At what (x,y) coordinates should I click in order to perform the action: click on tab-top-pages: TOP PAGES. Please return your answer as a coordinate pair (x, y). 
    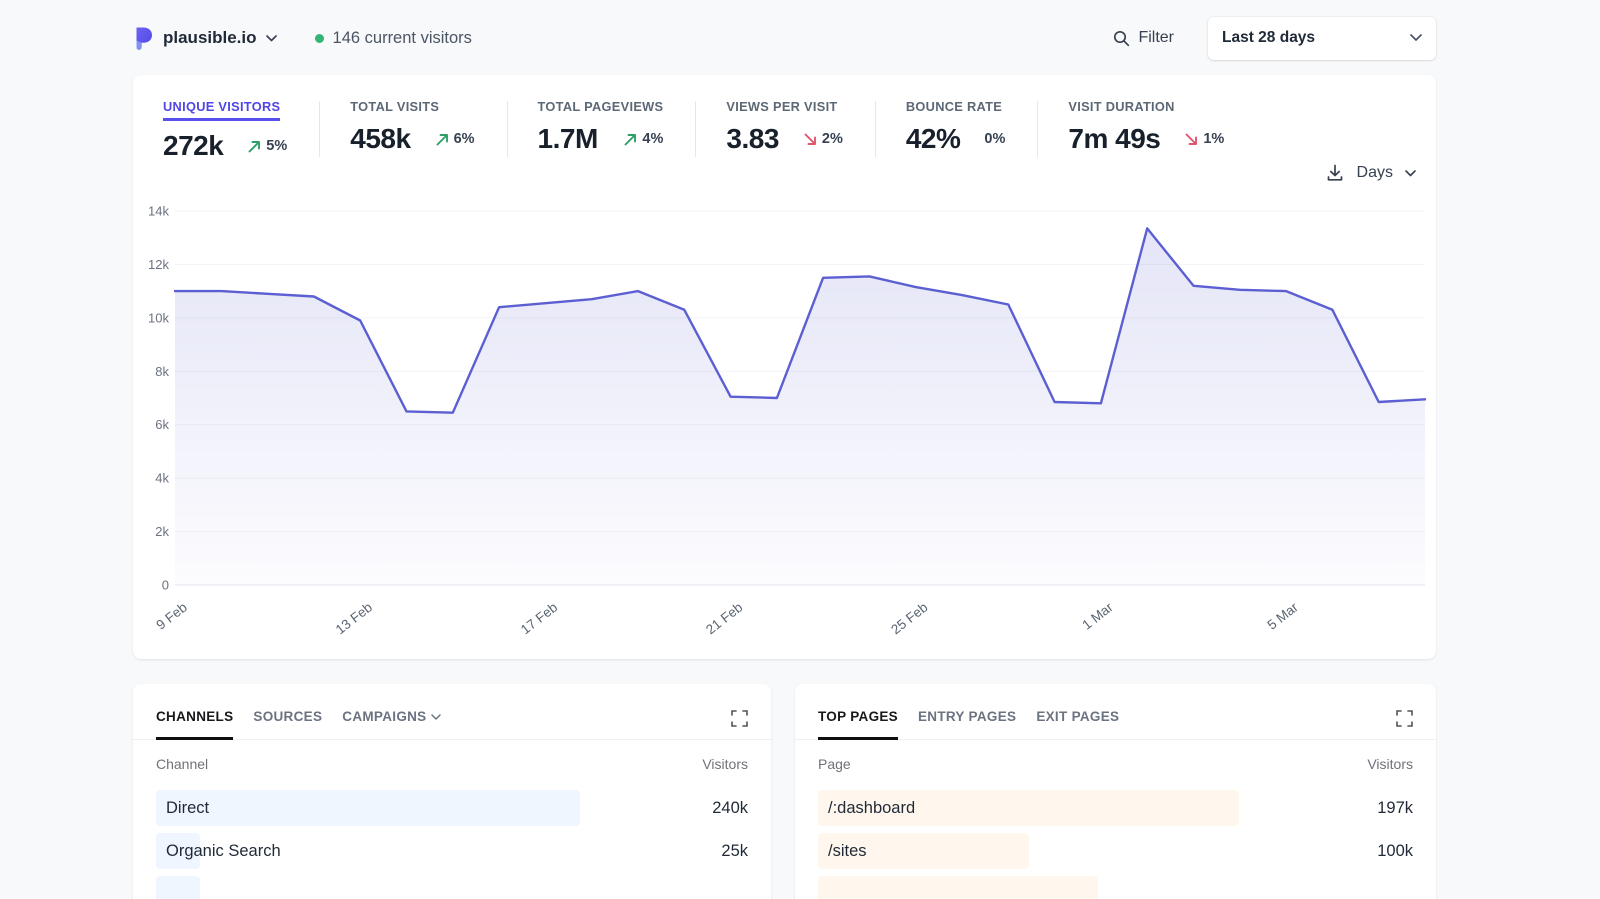
    Looking at the image, I should click on (858, 724).